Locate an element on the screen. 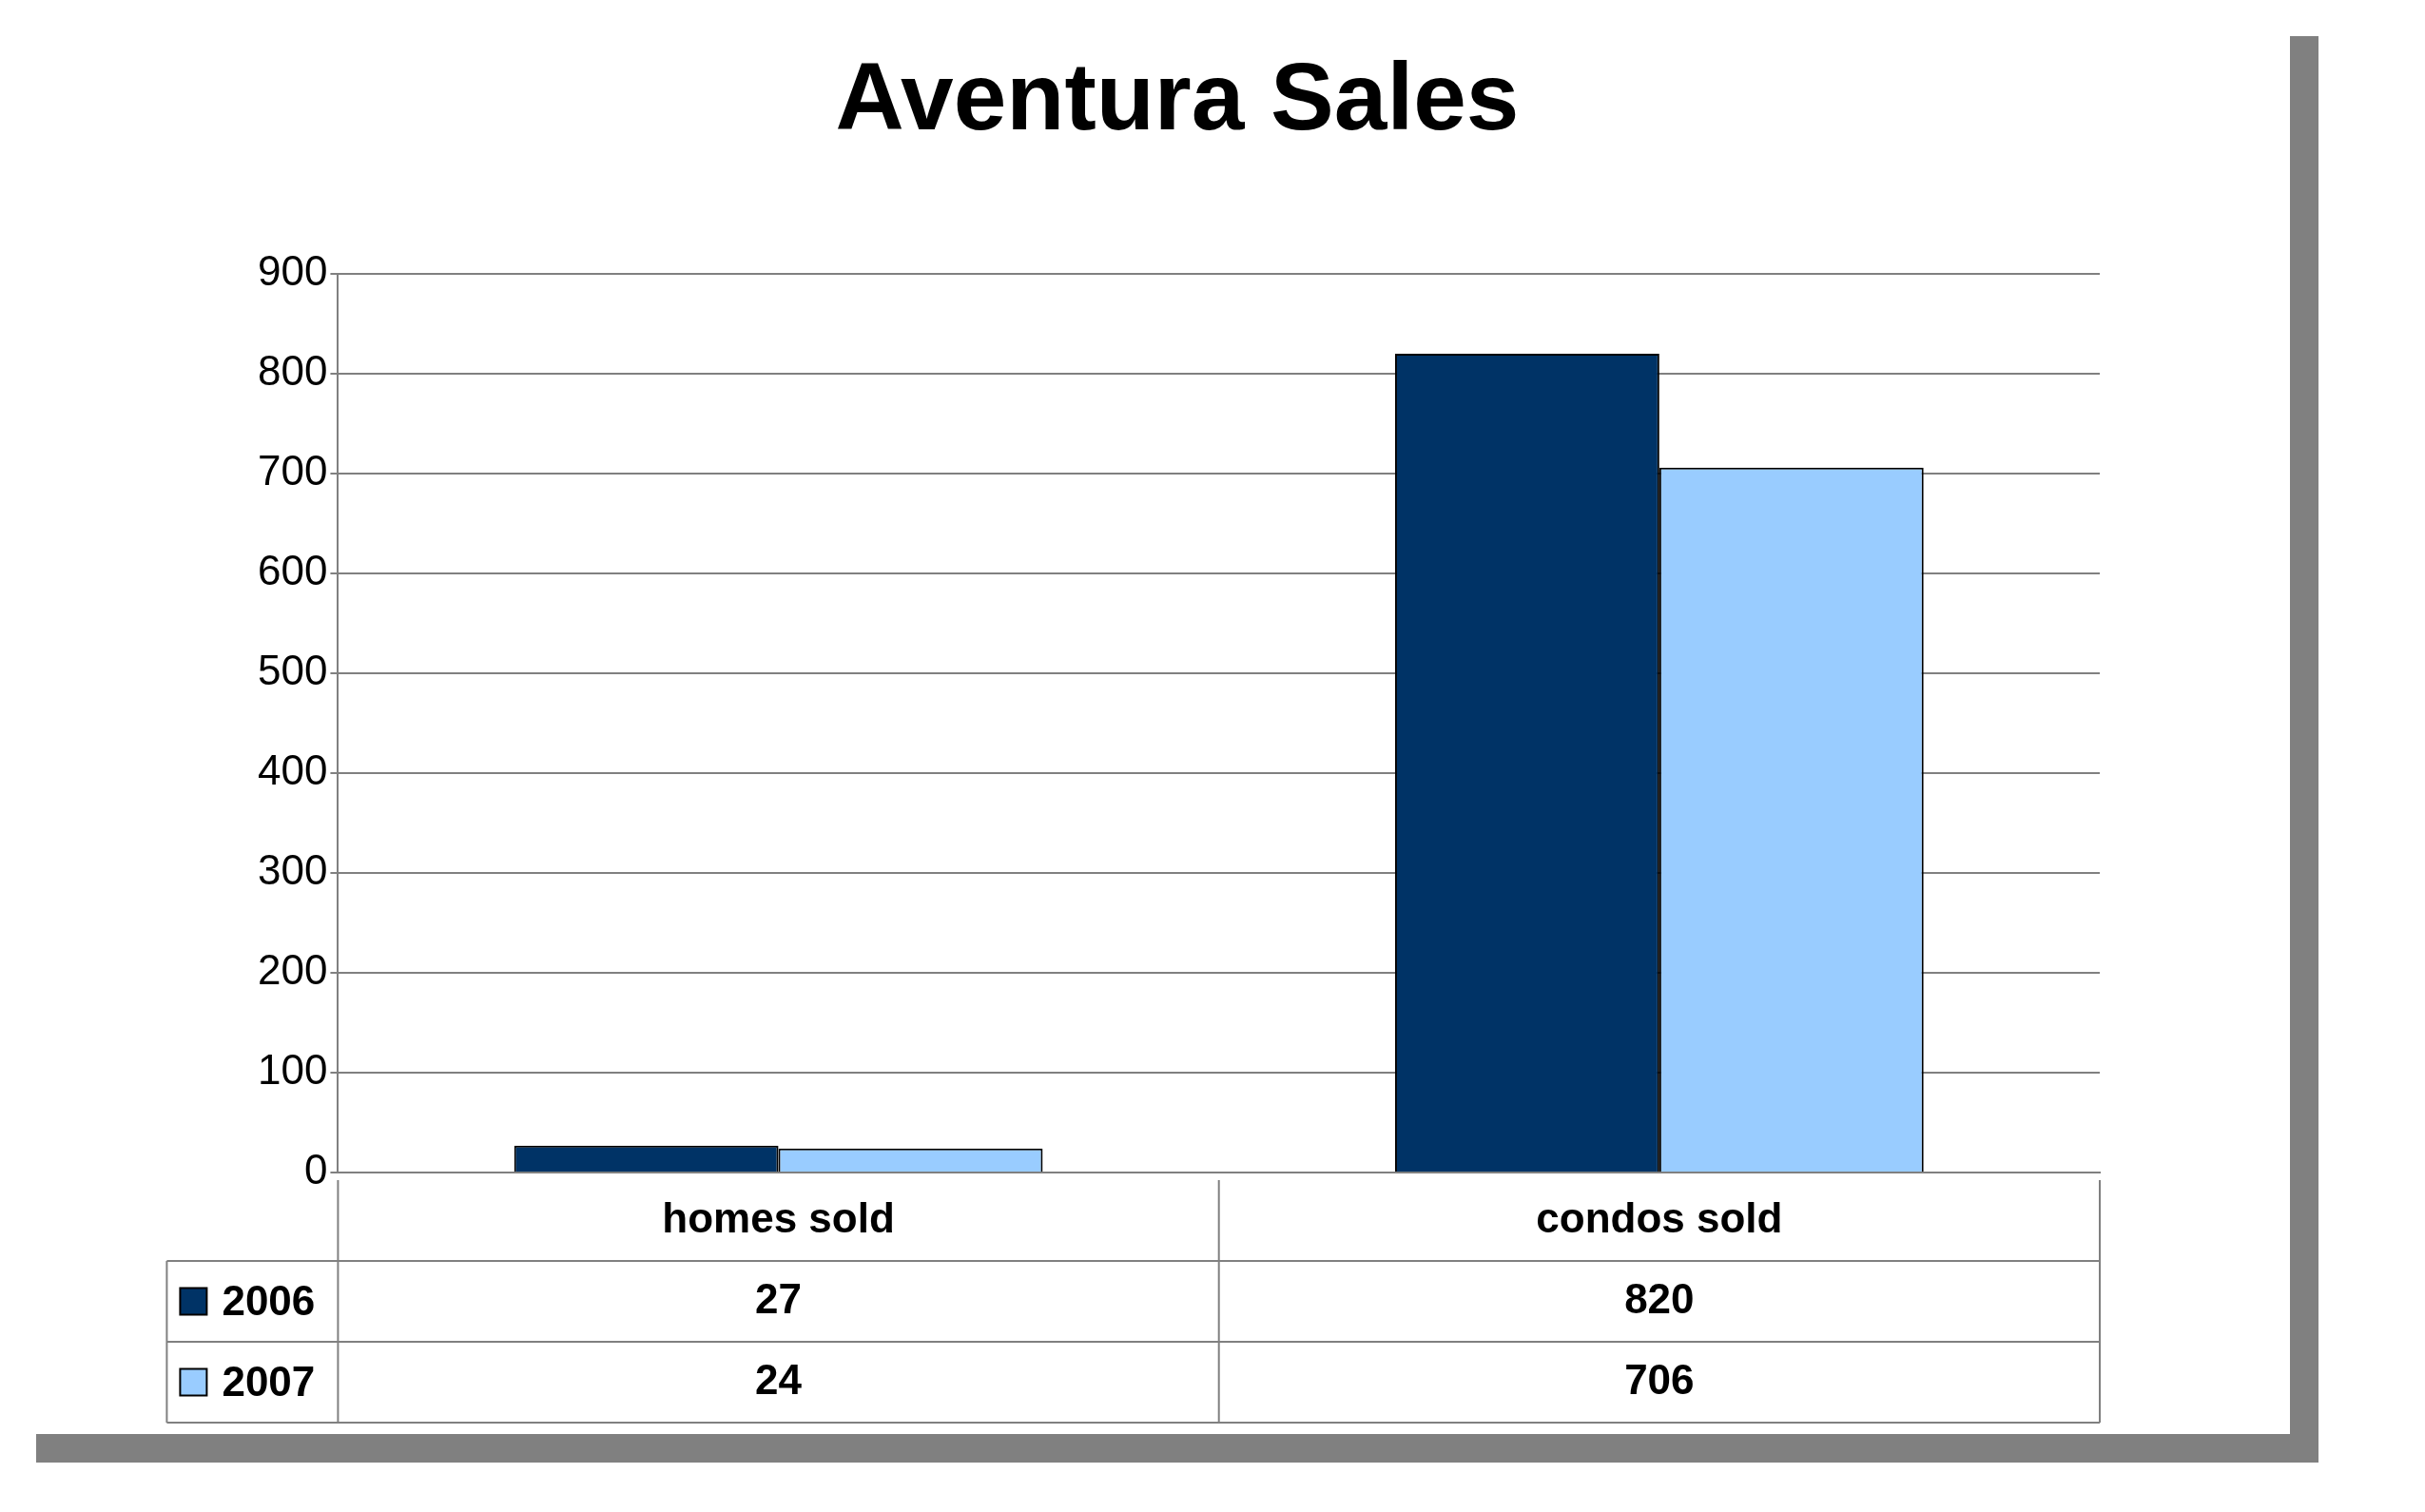 This screenshot has width=2425, height=1512. y-tick-label: 400 is located at coordinates (292, 770).